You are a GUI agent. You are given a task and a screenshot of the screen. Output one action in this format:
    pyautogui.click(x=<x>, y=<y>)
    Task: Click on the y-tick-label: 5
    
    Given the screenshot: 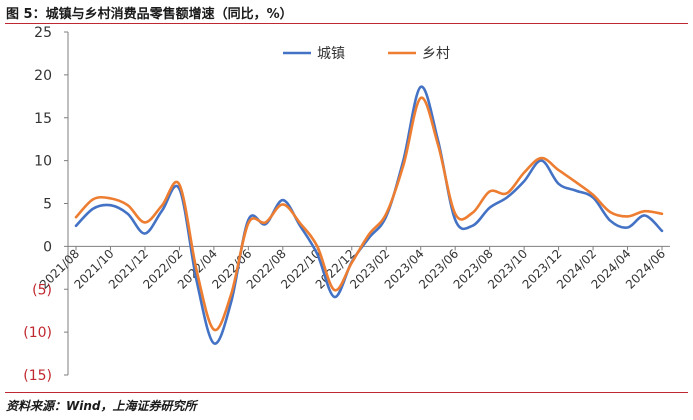 What is the action you would take?
    pyautogui.click(x=47, y=205)
    